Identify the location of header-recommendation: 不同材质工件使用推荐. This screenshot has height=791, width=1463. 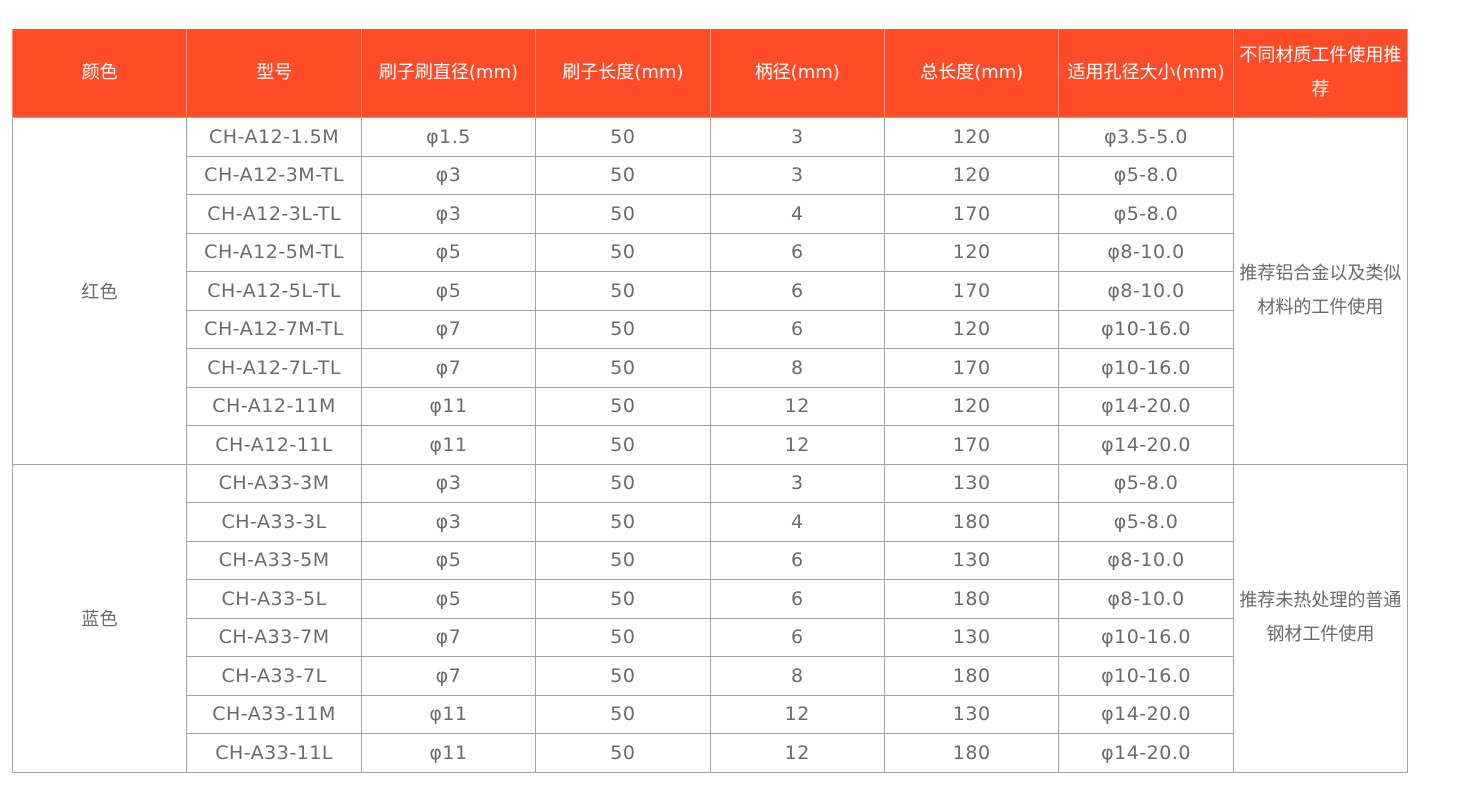
(1320, 73).